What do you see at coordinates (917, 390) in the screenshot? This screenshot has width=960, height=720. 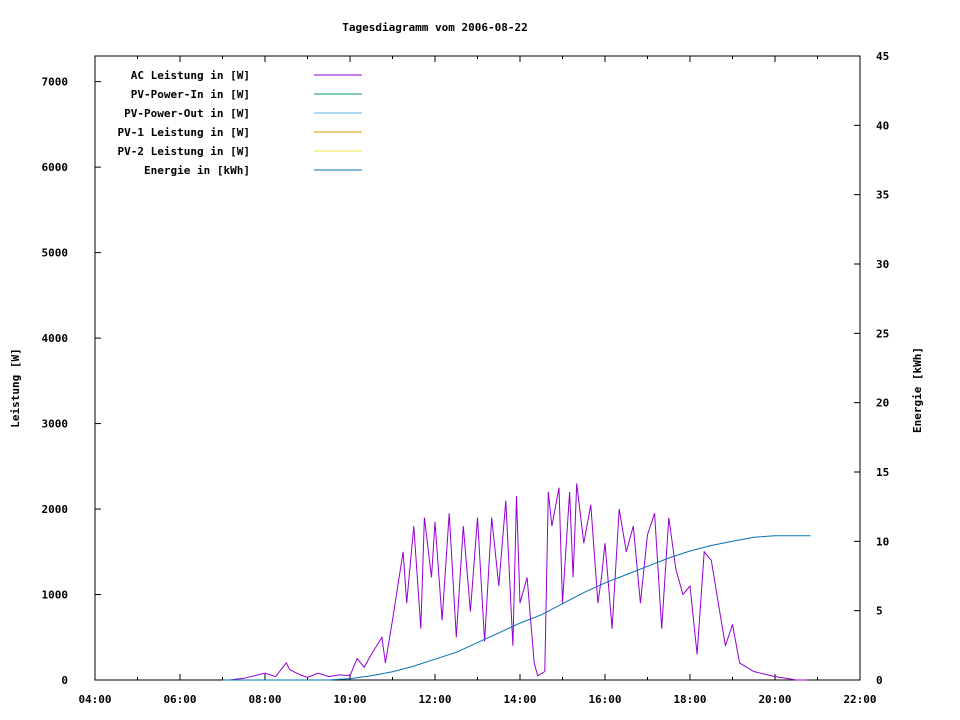 I see `y2-axis-title: Energie [kWh]` at bounding box center [917, 390].